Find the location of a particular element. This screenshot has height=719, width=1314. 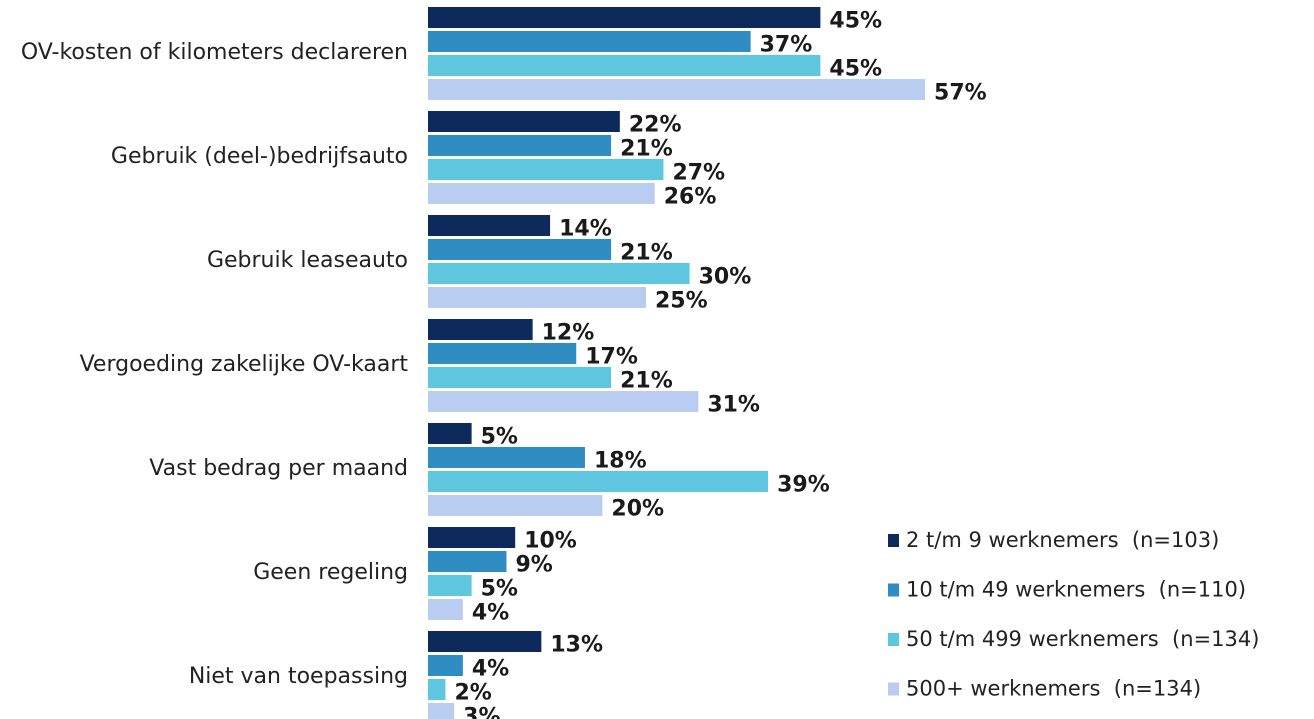

category-label: Geen regeling is located at coordinates (330, 572).